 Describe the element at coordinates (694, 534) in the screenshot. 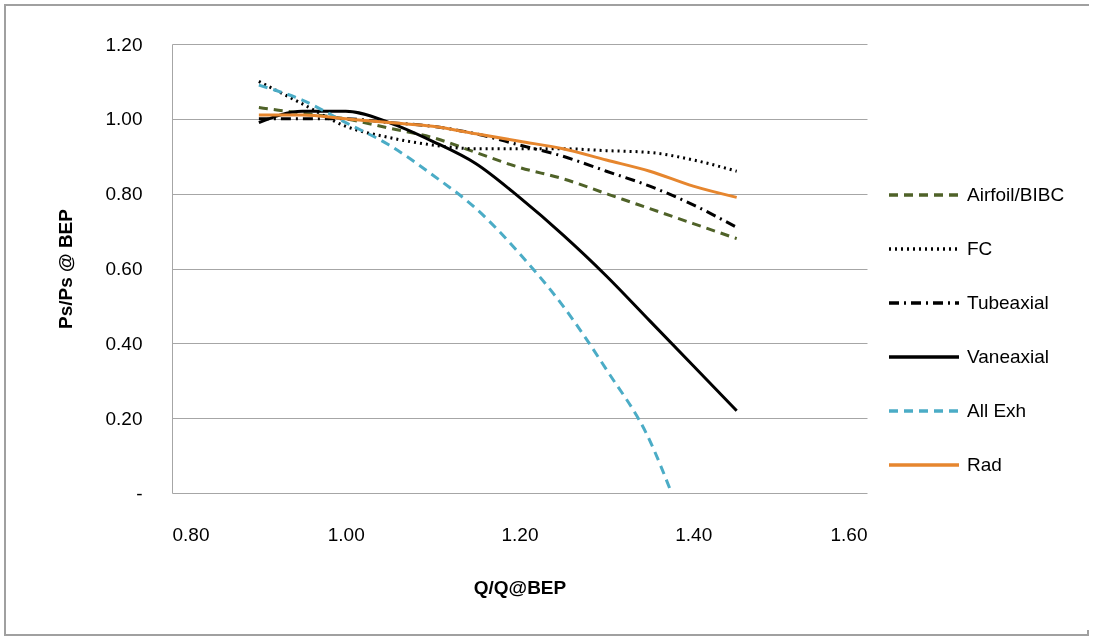

I see `x-tick-label: 1.40` at that location.